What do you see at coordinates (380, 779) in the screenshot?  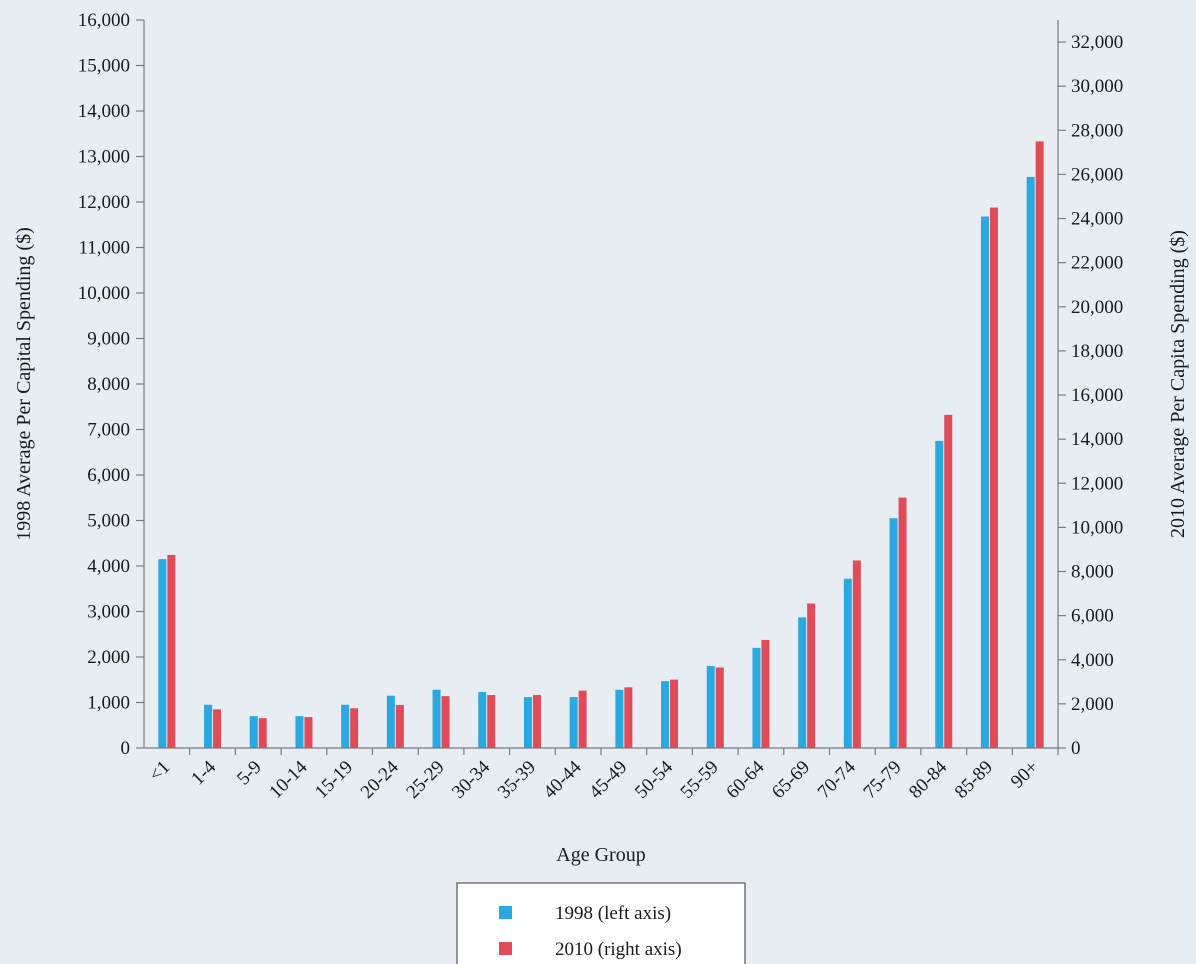 I see `x-tick-label: 20-24` at bounding box center [380, 779].